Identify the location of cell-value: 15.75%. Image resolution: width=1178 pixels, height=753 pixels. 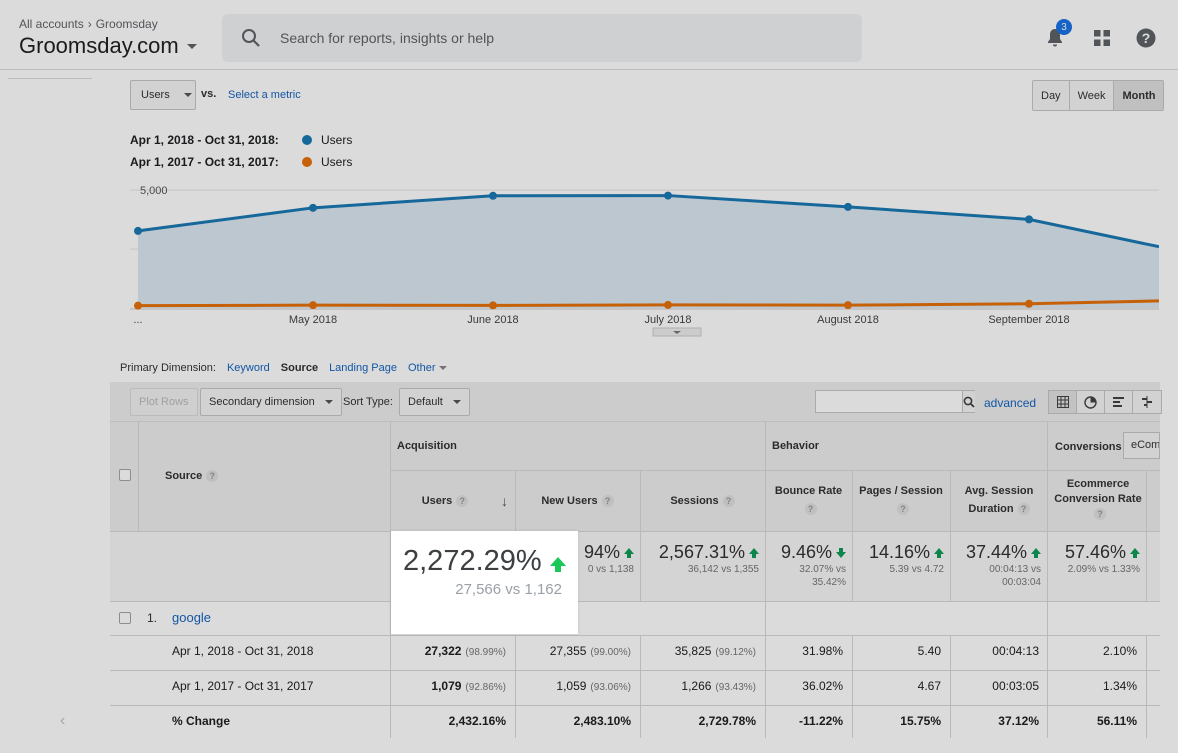
(920, 721).